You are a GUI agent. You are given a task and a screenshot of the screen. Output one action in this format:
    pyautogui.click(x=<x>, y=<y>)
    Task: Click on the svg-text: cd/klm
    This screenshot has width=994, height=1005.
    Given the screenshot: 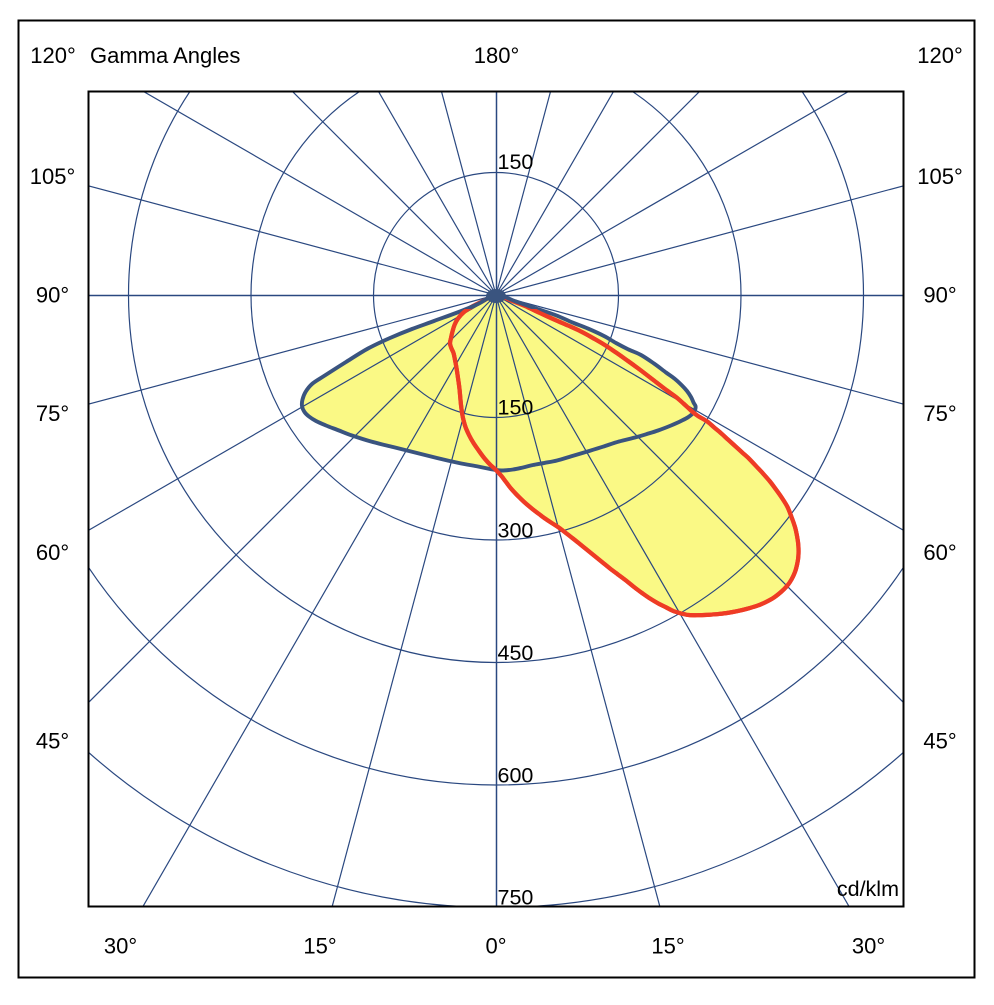 What is the action you would take?
    pyautogui.click(x=868, y=889)
    